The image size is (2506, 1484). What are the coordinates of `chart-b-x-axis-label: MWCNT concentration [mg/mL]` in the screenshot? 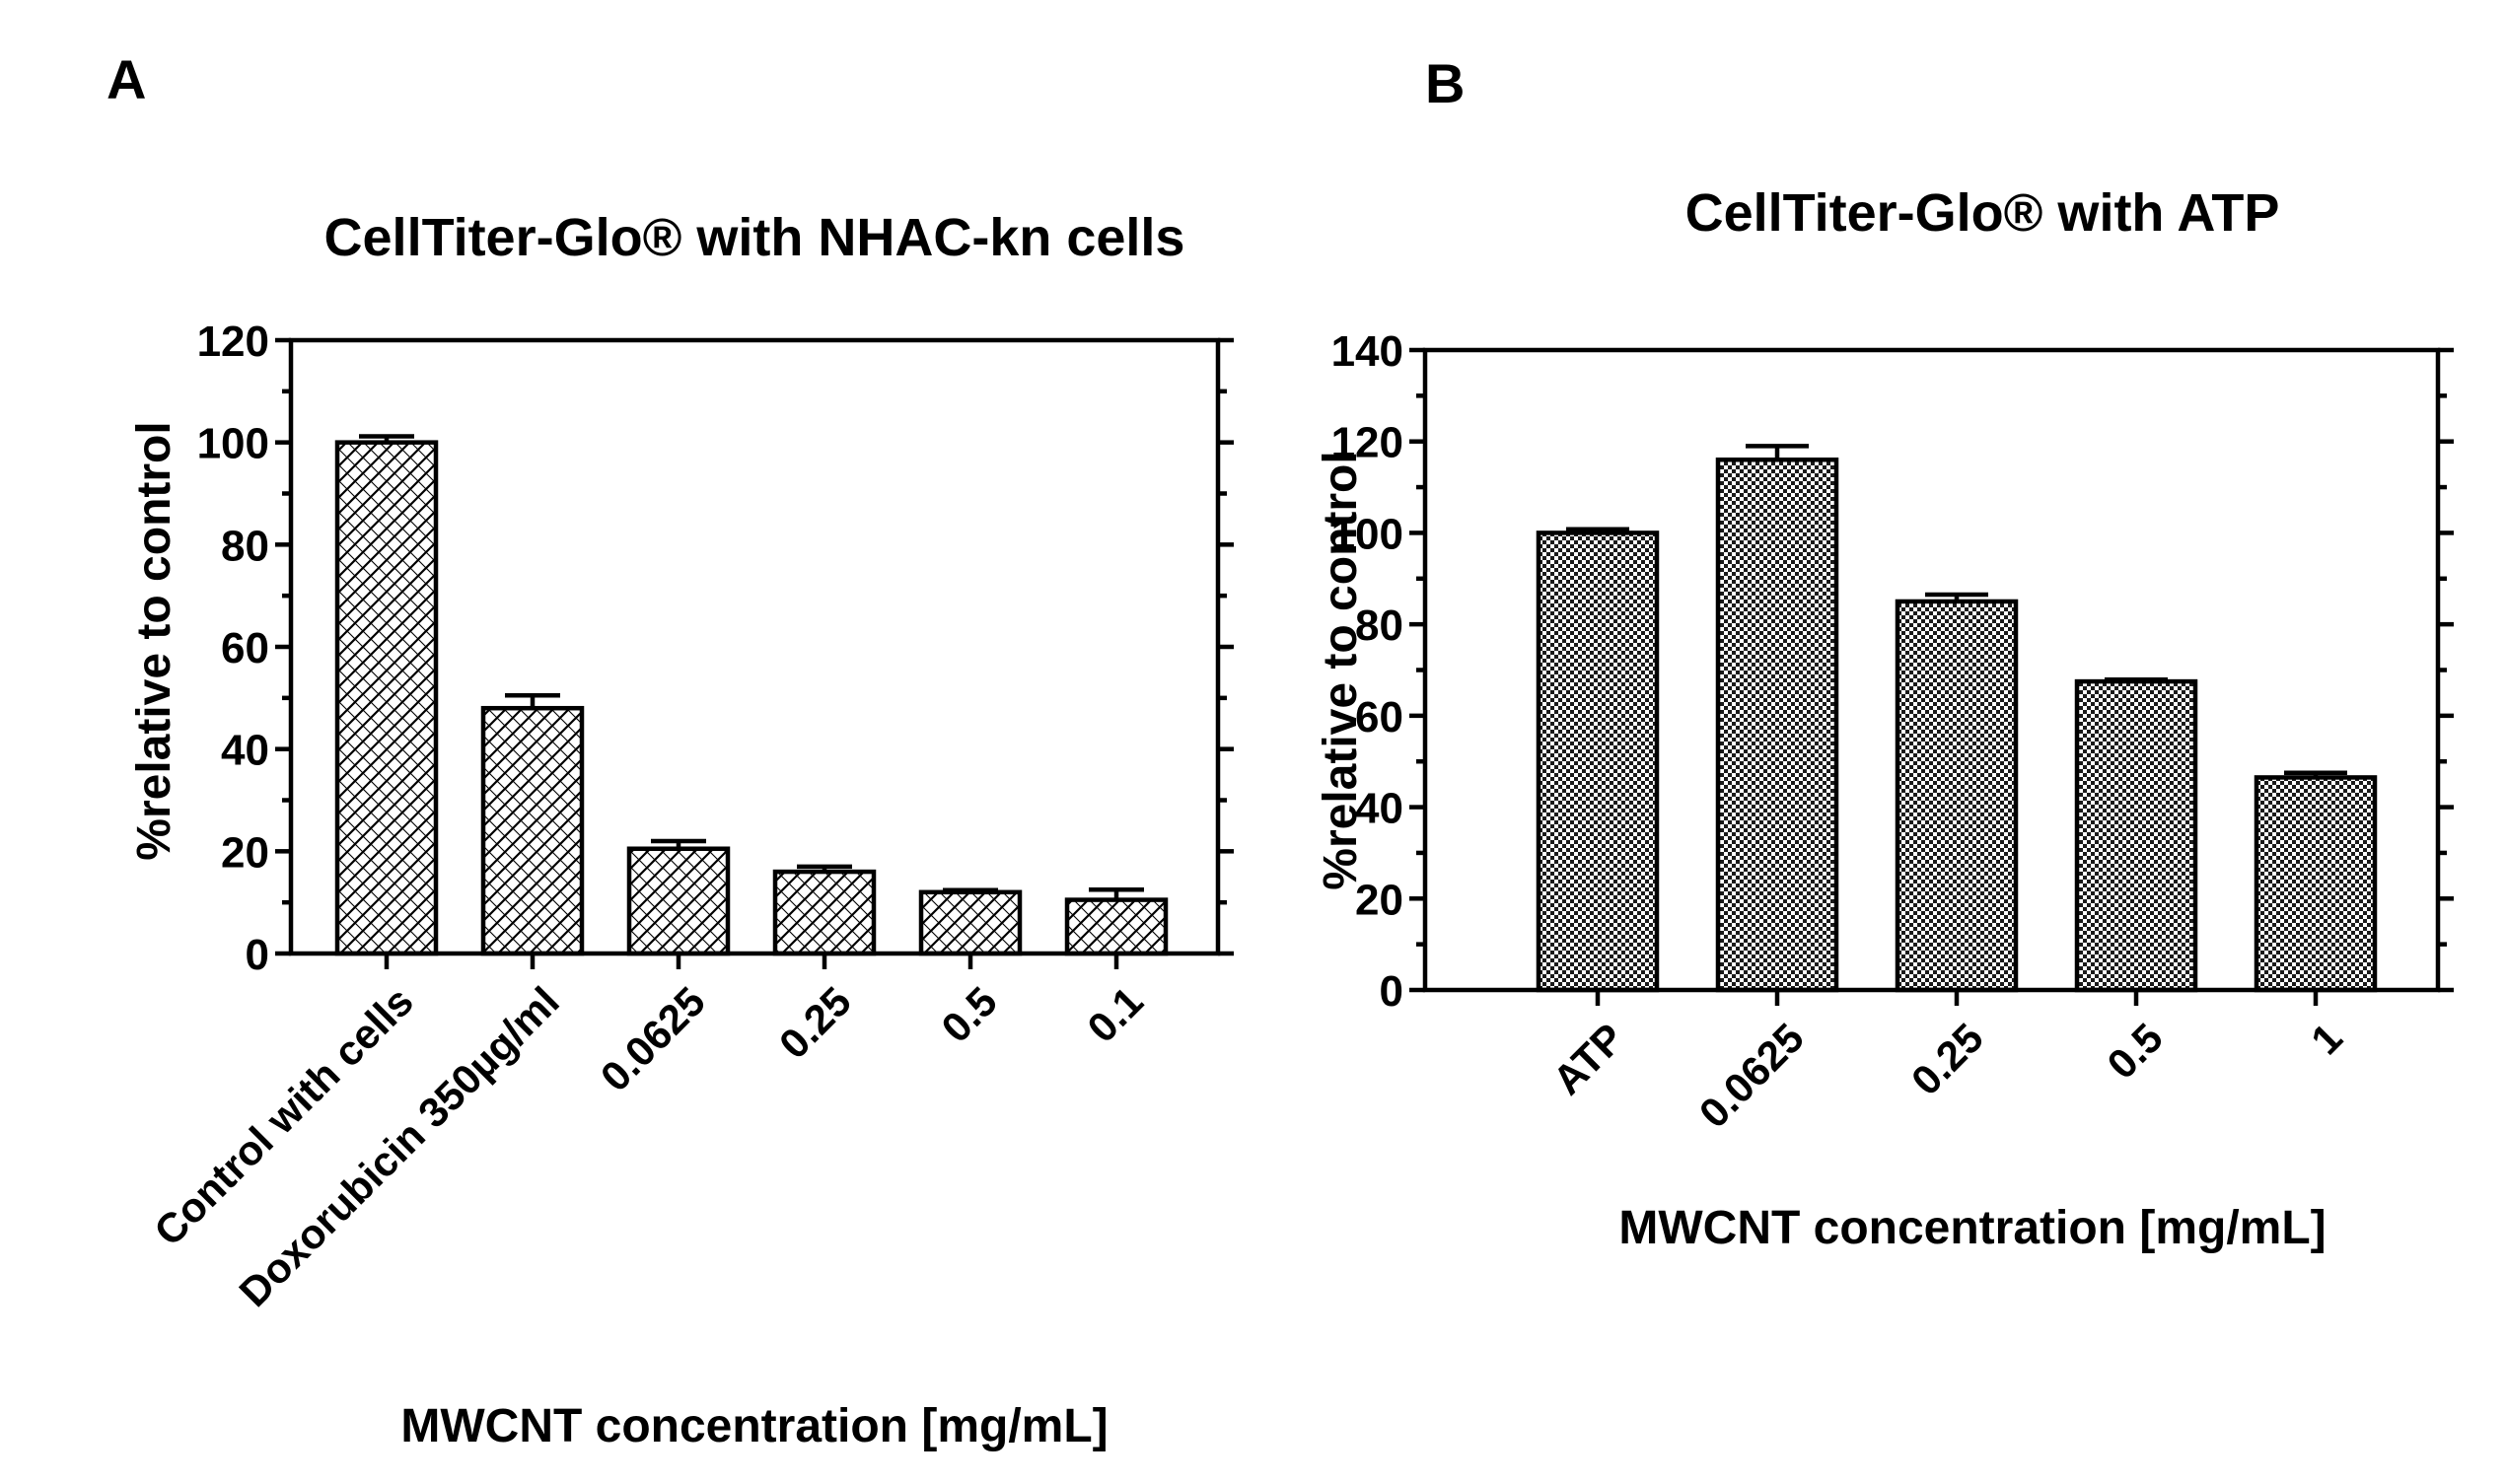 It's located at (1972, 1228).